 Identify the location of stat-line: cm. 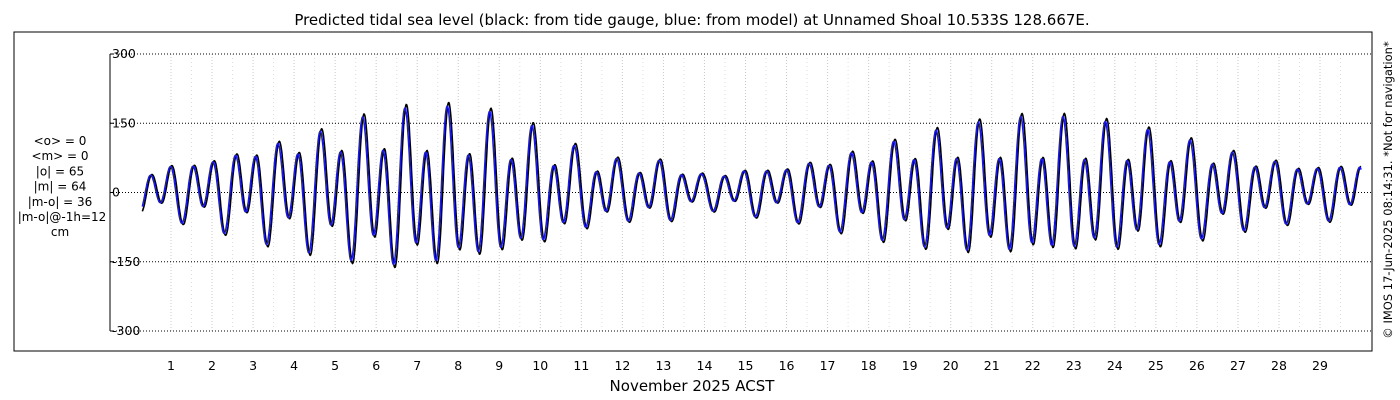
(60, 232).